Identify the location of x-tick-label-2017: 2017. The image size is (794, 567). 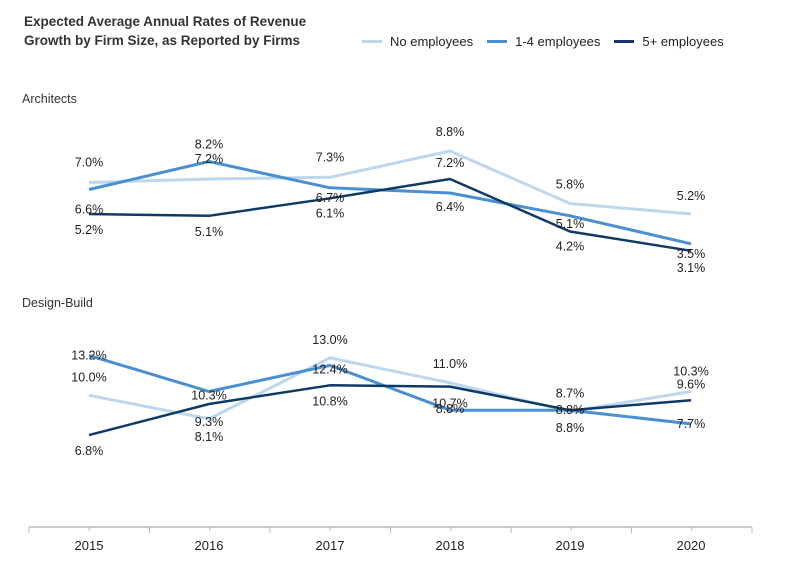
(330, 545).